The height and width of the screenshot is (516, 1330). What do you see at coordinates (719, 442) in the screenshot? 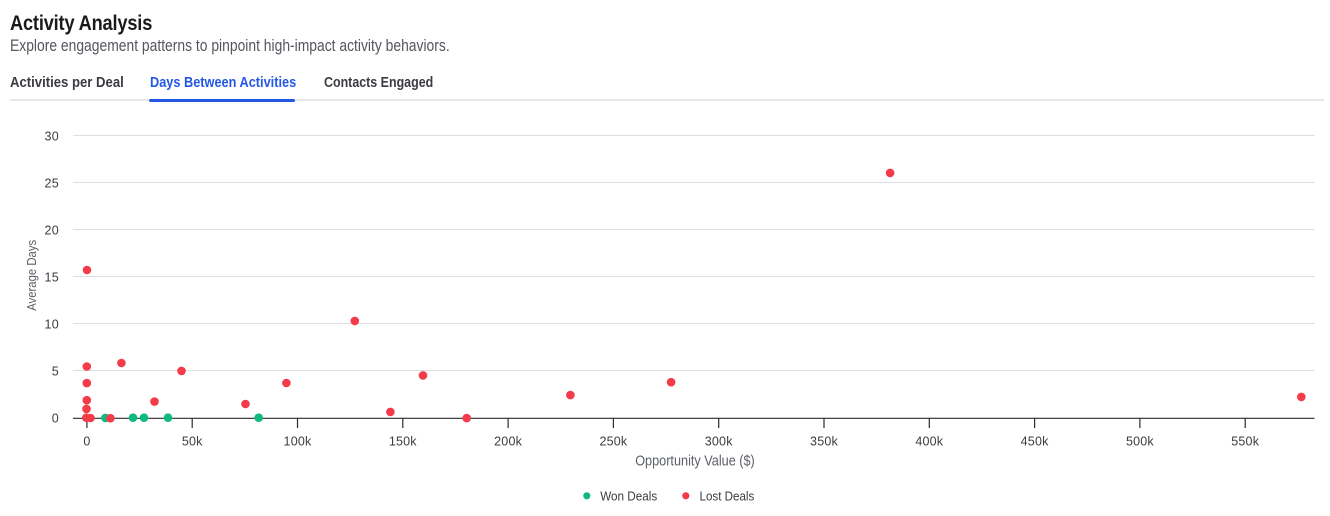
I see `svg-text: 300k` at bounding box center [719, 442].